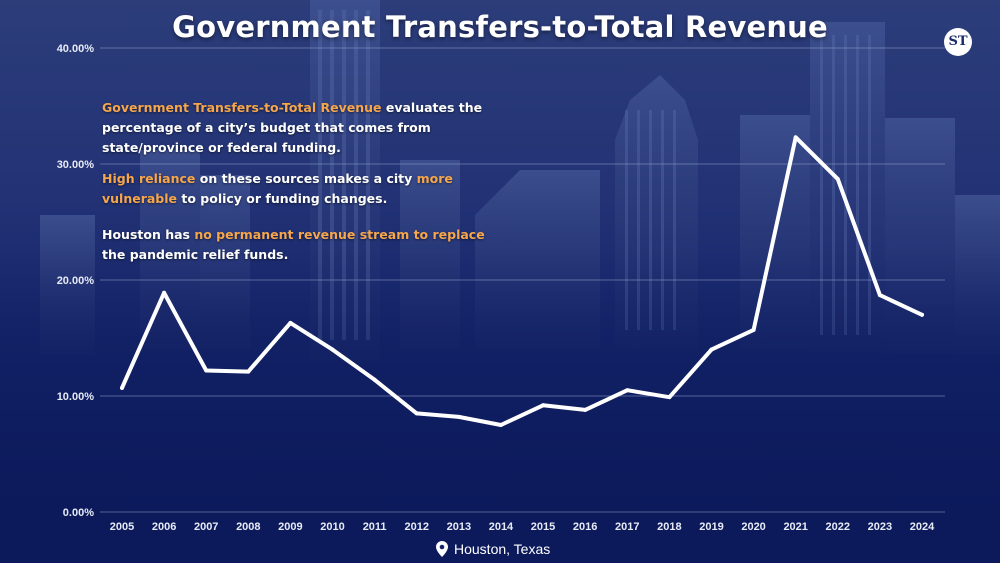  What do you see at coordinates (206, 527) in the screenshot?
I see `x-tick-label: 2007` at bounding box center [206, 527].